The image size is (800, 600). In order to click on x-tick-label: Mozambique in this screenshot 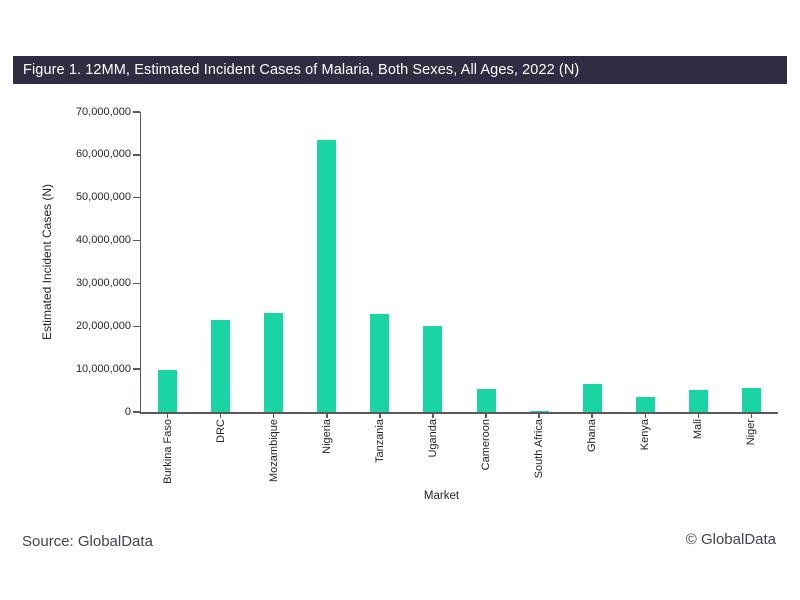, I will do `click(273, 450)`.